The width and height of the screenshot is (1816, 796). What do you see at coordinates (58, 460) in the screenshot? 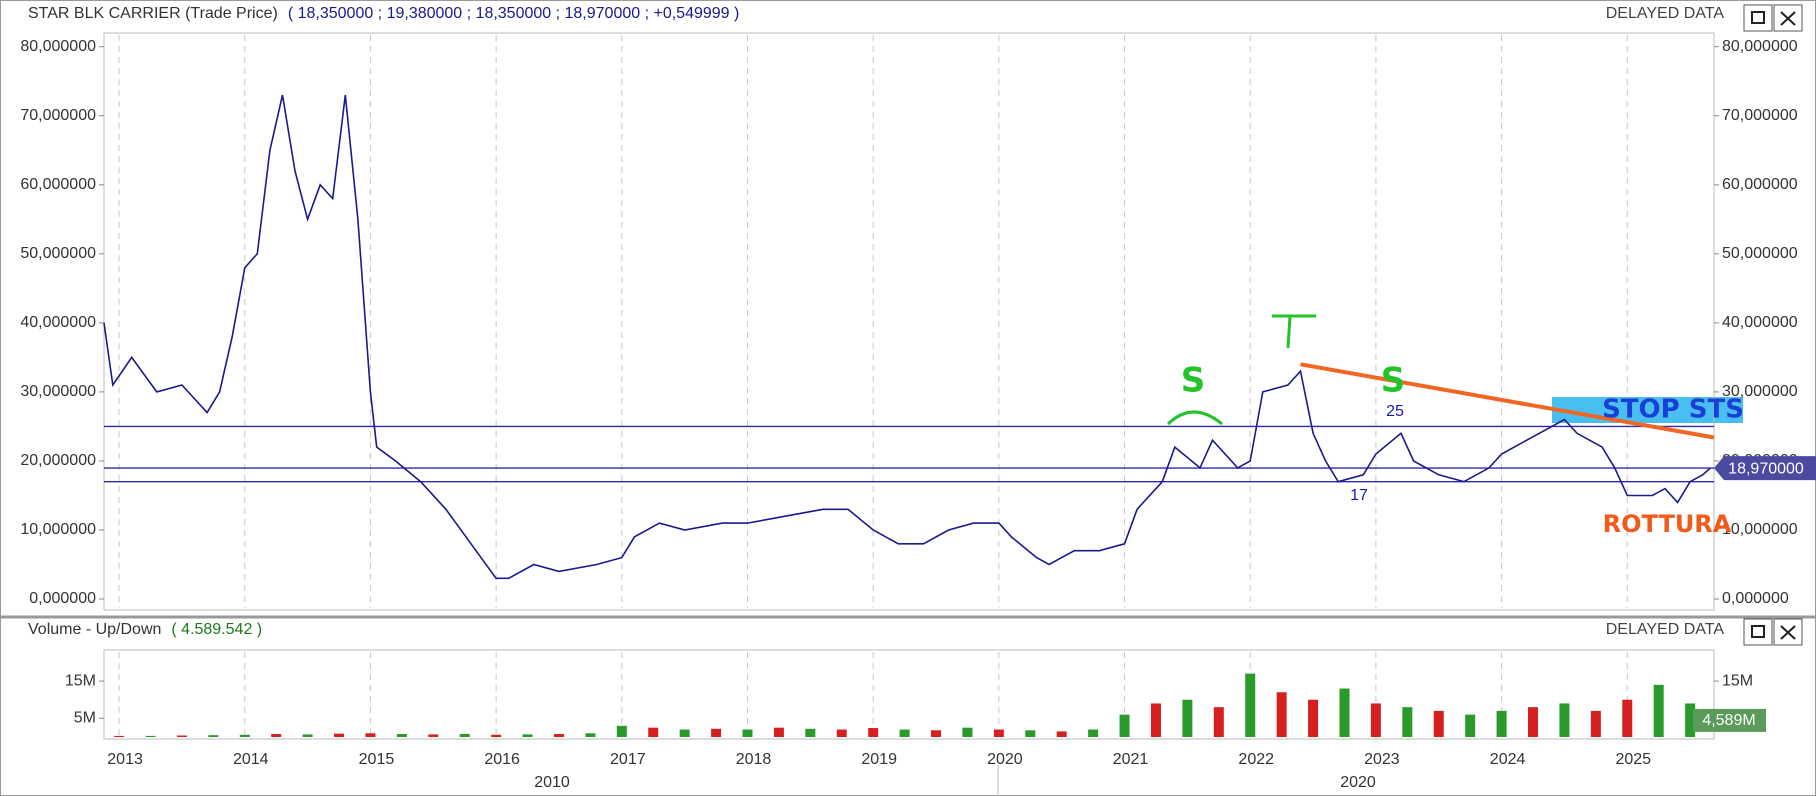
I see `y-tick-label: 20,000000` at bounding box center [58, 460].